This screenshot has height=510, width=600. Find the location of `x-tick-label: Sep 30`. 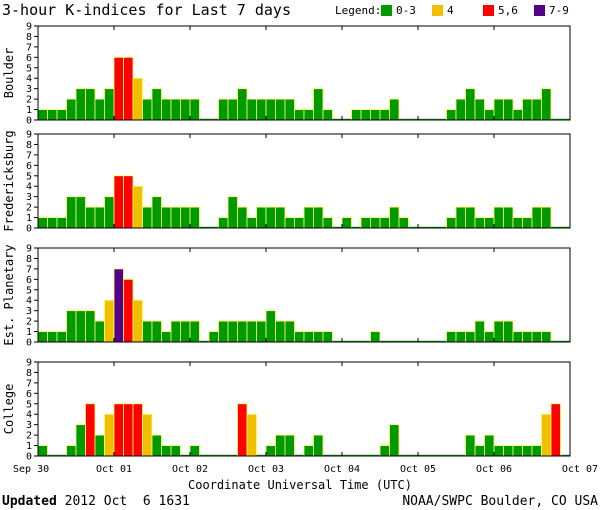

x-tick-label: Sep 30 is located at coordinates (31, 469).